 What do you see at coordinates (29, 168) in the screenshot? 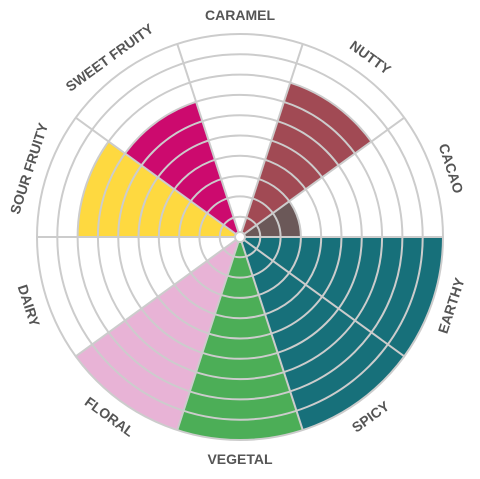
I see `category-label-sour-fruity: SOUR FRUITY` at bounding box center [29, 168].